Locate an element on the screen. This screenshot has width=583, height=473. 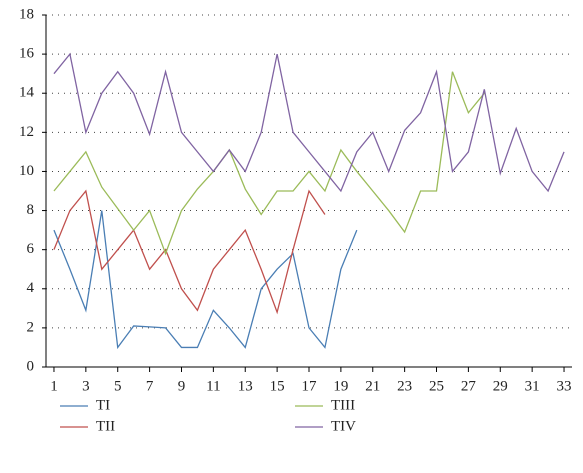
x-tick-label: 31 is located at coordinates (532, 386).